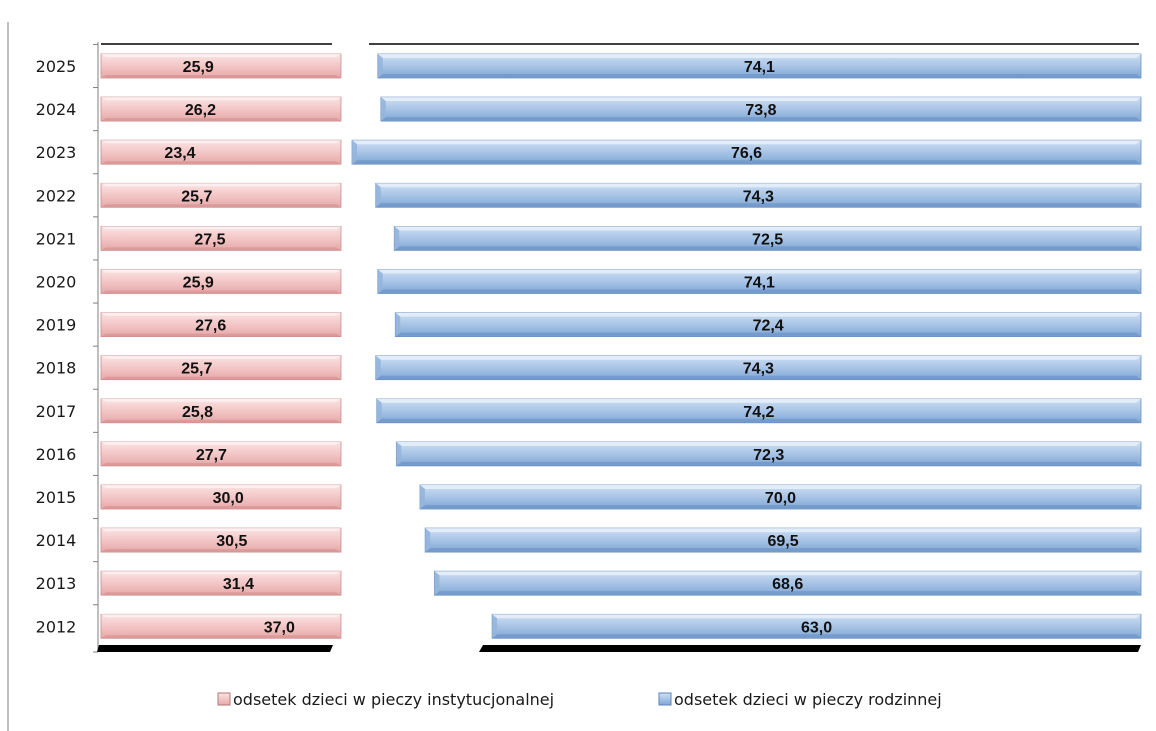 Image resolution: width=1156 pixels, height=731 pixels. What do you see at coordinates (56, 497) in the screenshot?
I see `y-tick-label: 2015` at bounding box center [56, 497].